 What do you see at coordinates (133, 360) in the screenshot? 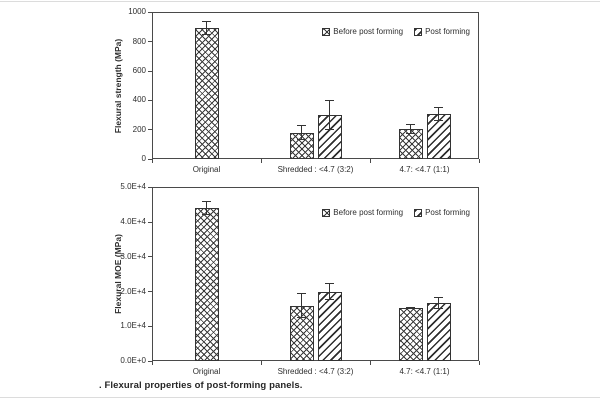
I see `y-tick-label: 0.0E+0` at bounding box center [133, 360].